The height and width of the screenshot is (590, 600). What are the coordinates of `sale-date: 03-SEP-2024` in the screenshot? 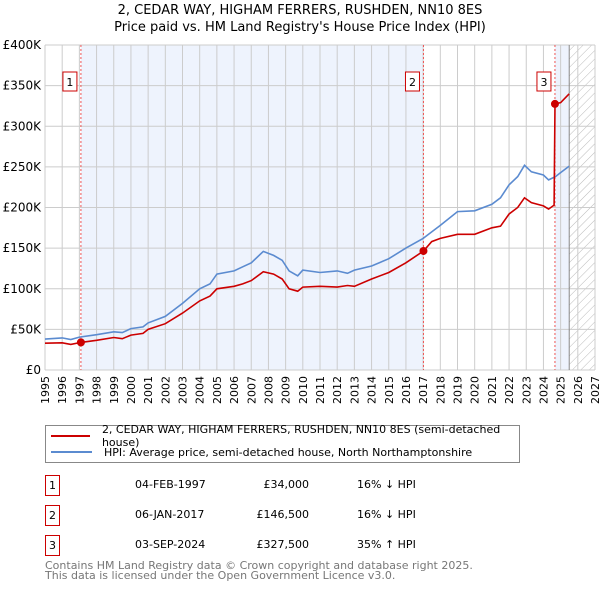 It's located at (170, 544).